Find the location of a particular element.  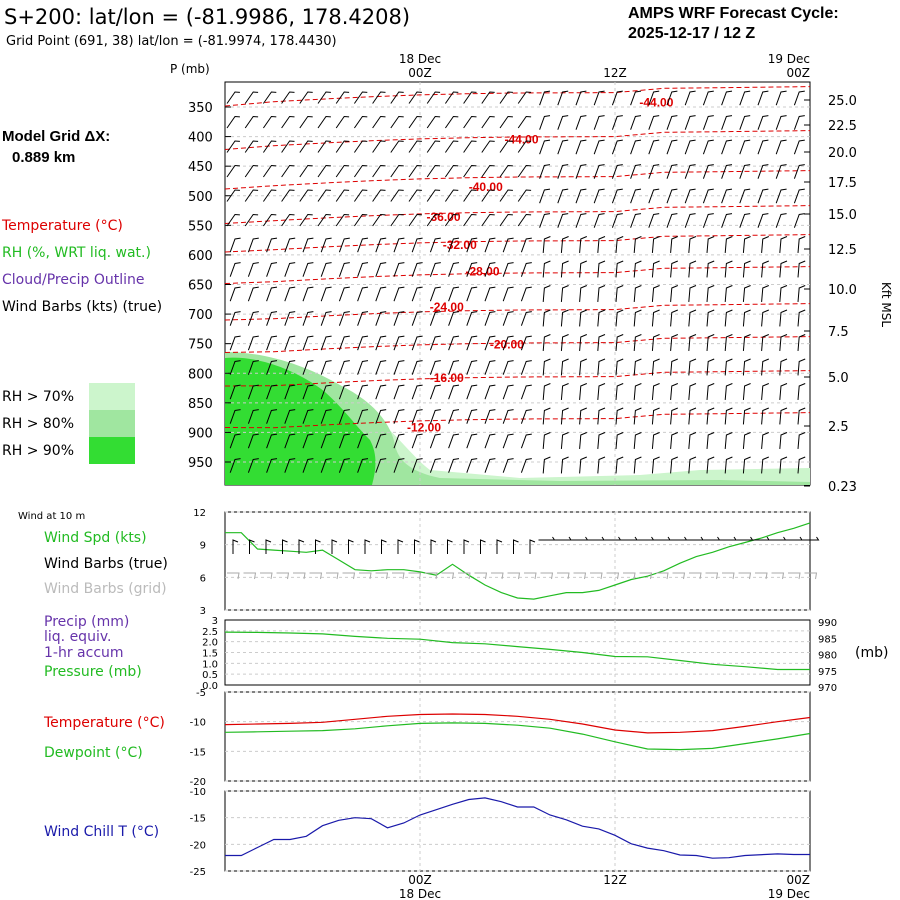

isotherm-label: -16.00 is located at coordinates (447, 378).